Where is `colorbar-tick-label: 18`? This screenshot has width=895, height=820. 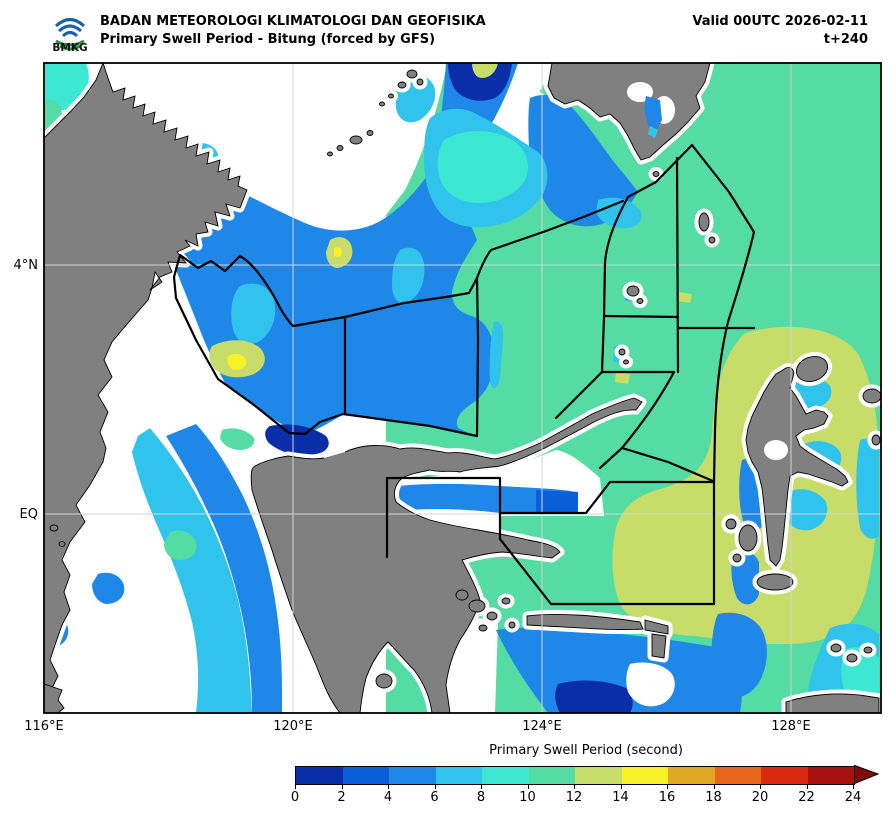
colorbar-tick-label: 18 is located at coordinates (713, 797).